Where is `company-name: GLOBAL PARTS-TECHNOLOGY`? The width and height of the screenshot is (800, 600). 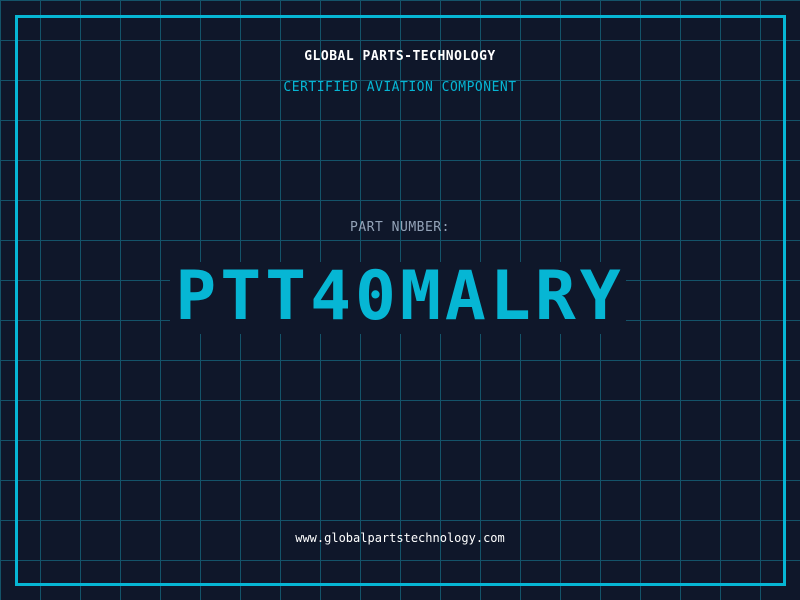 company-name: GLOBAL PARTS-TECHNOLOGY is located at coordinates (400, 56).